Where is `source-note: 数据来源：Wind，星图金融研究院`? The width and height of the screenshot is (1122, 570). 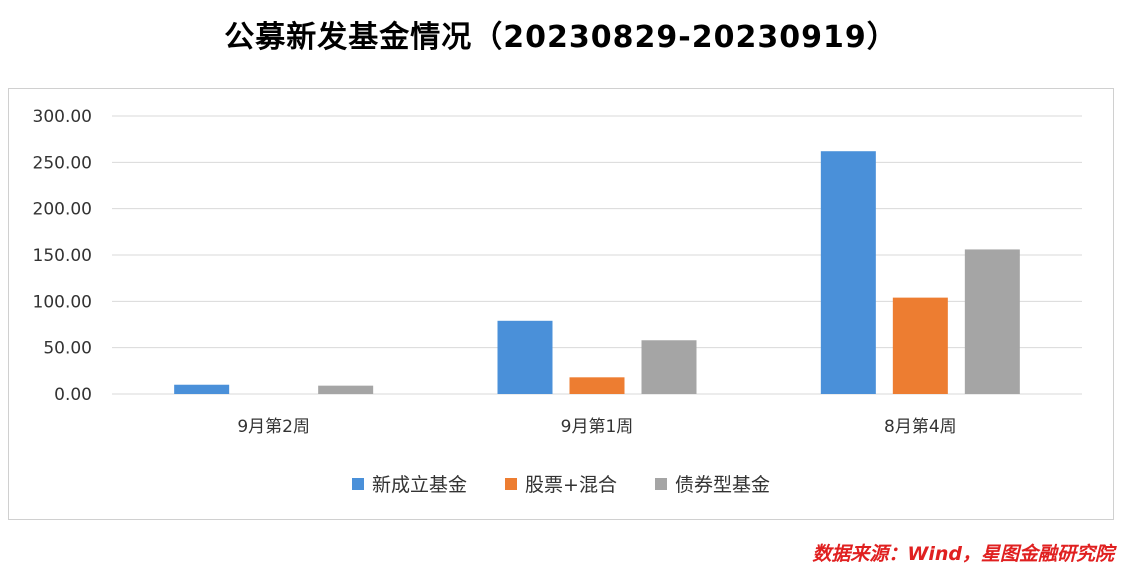 source-note: 数据来源：Wind，星图金融研究院 is located at coordinates (963, 554).